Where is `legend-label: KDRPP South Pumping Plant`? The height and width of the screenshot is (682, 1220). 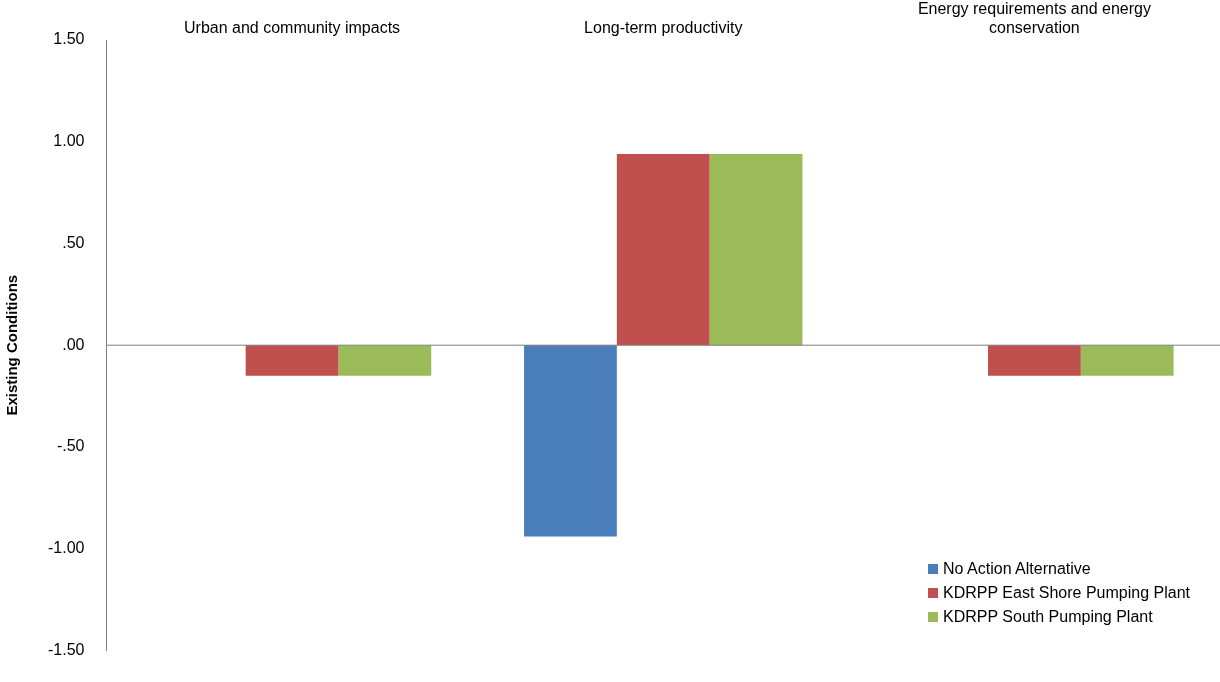
legend-label: KDRPP South Pumping Plant is located at coordinates (1048, 617).